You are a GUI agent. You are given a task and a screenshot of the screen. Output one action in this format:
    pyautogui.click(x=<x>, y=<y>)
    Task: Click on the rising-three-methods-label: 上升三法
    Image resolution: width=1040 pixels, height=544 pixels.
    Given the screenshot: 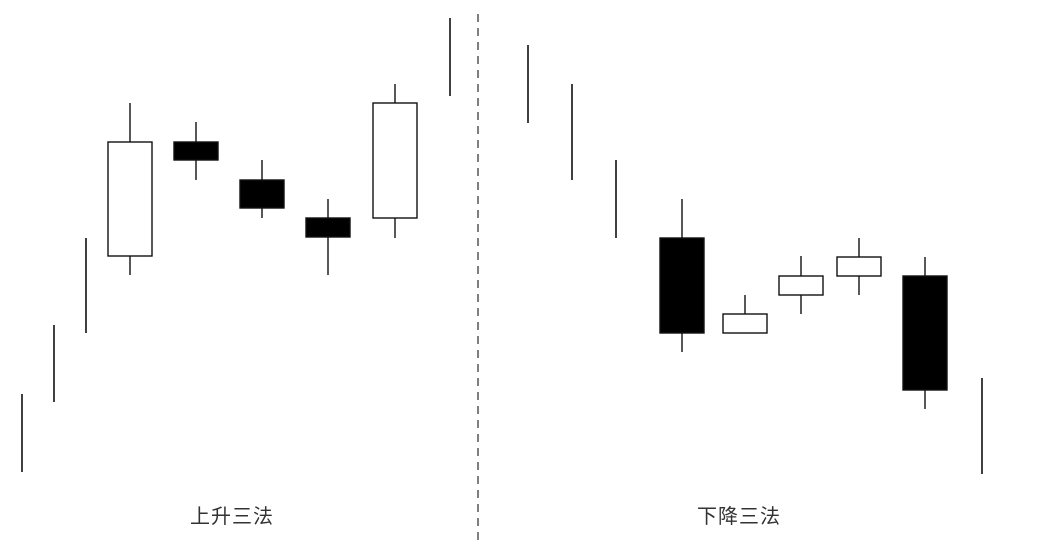 What is the action you would take?
    pyautogui.click(x=232, y=516)
    